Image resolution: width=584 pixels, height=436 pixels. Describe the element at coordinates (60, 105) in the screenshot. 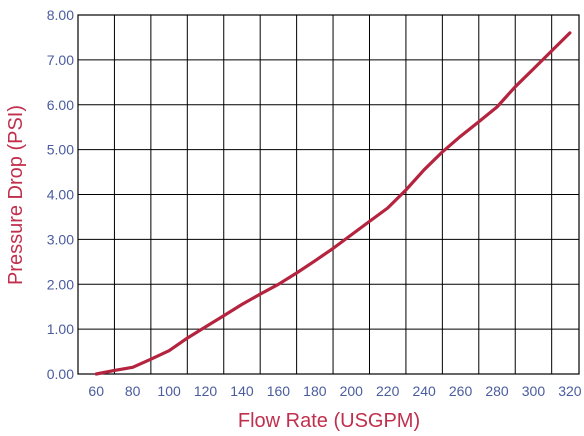

I see `y-tick-label: 6.00` at that location.